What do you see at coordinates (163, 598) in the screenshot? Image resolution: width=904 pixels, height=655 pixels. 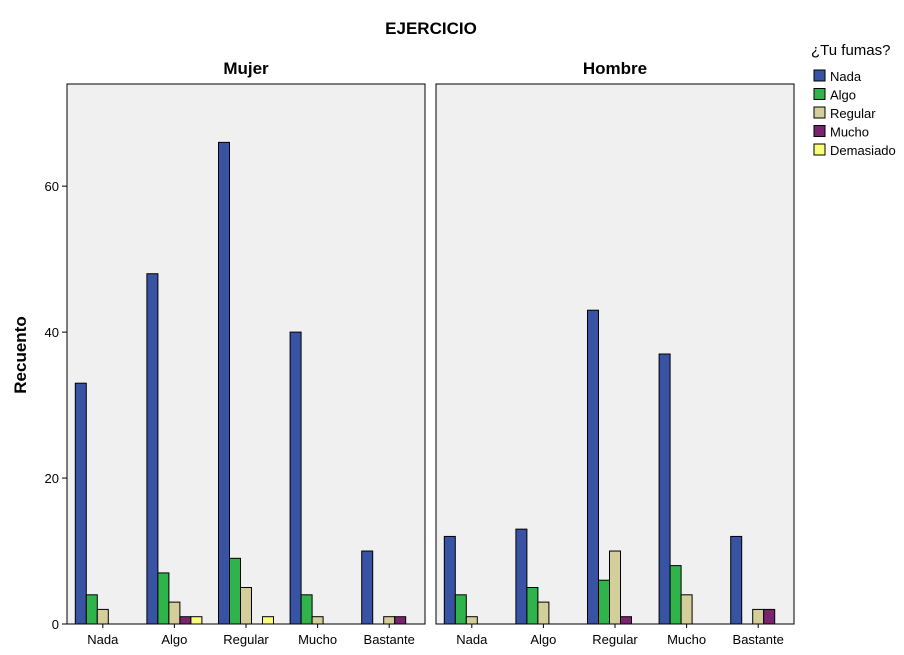 I see `bar-mujer-algo-algo` at bounding box center [163, 598].